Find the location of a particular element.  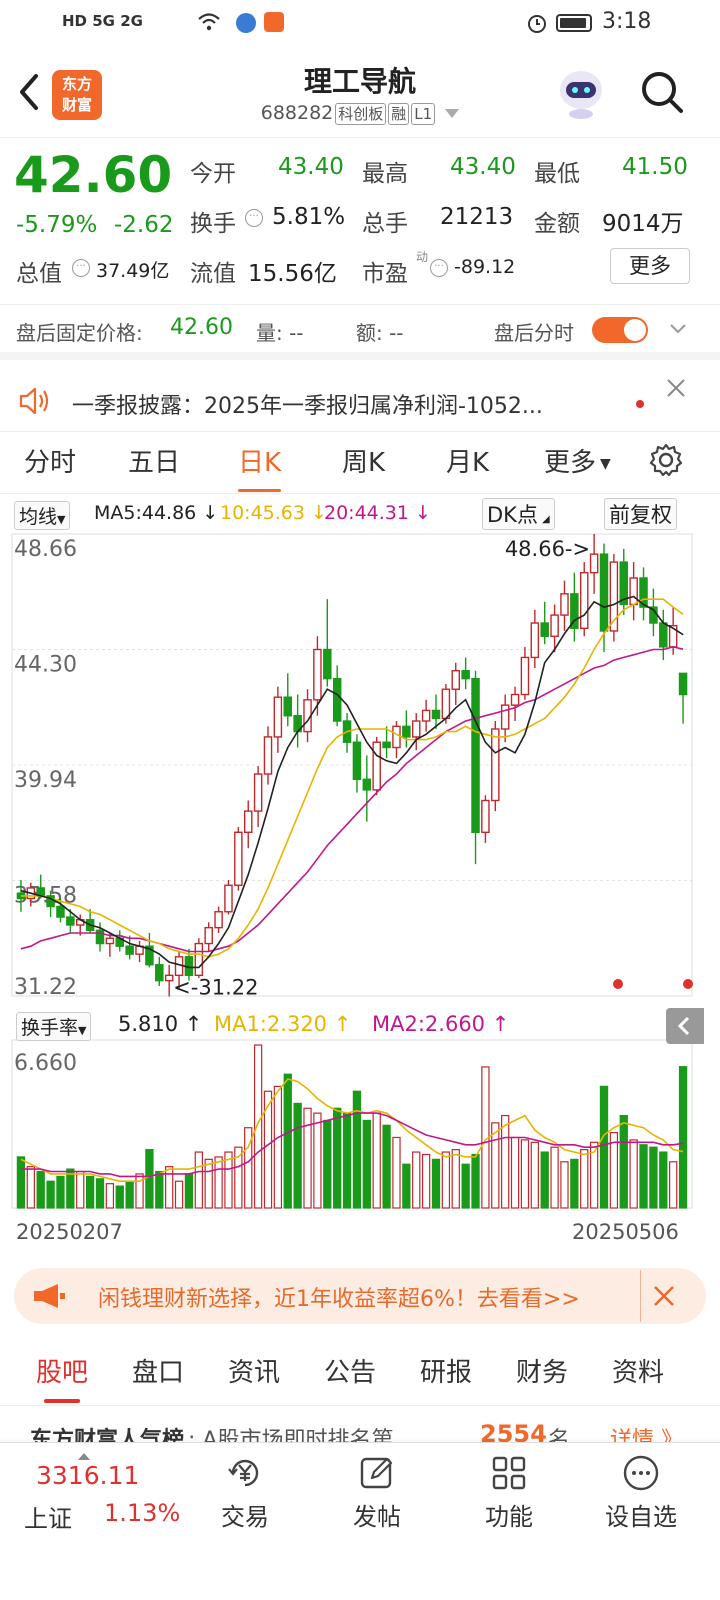

tab-intraday: 分时 is located at coordinates (50, 463).